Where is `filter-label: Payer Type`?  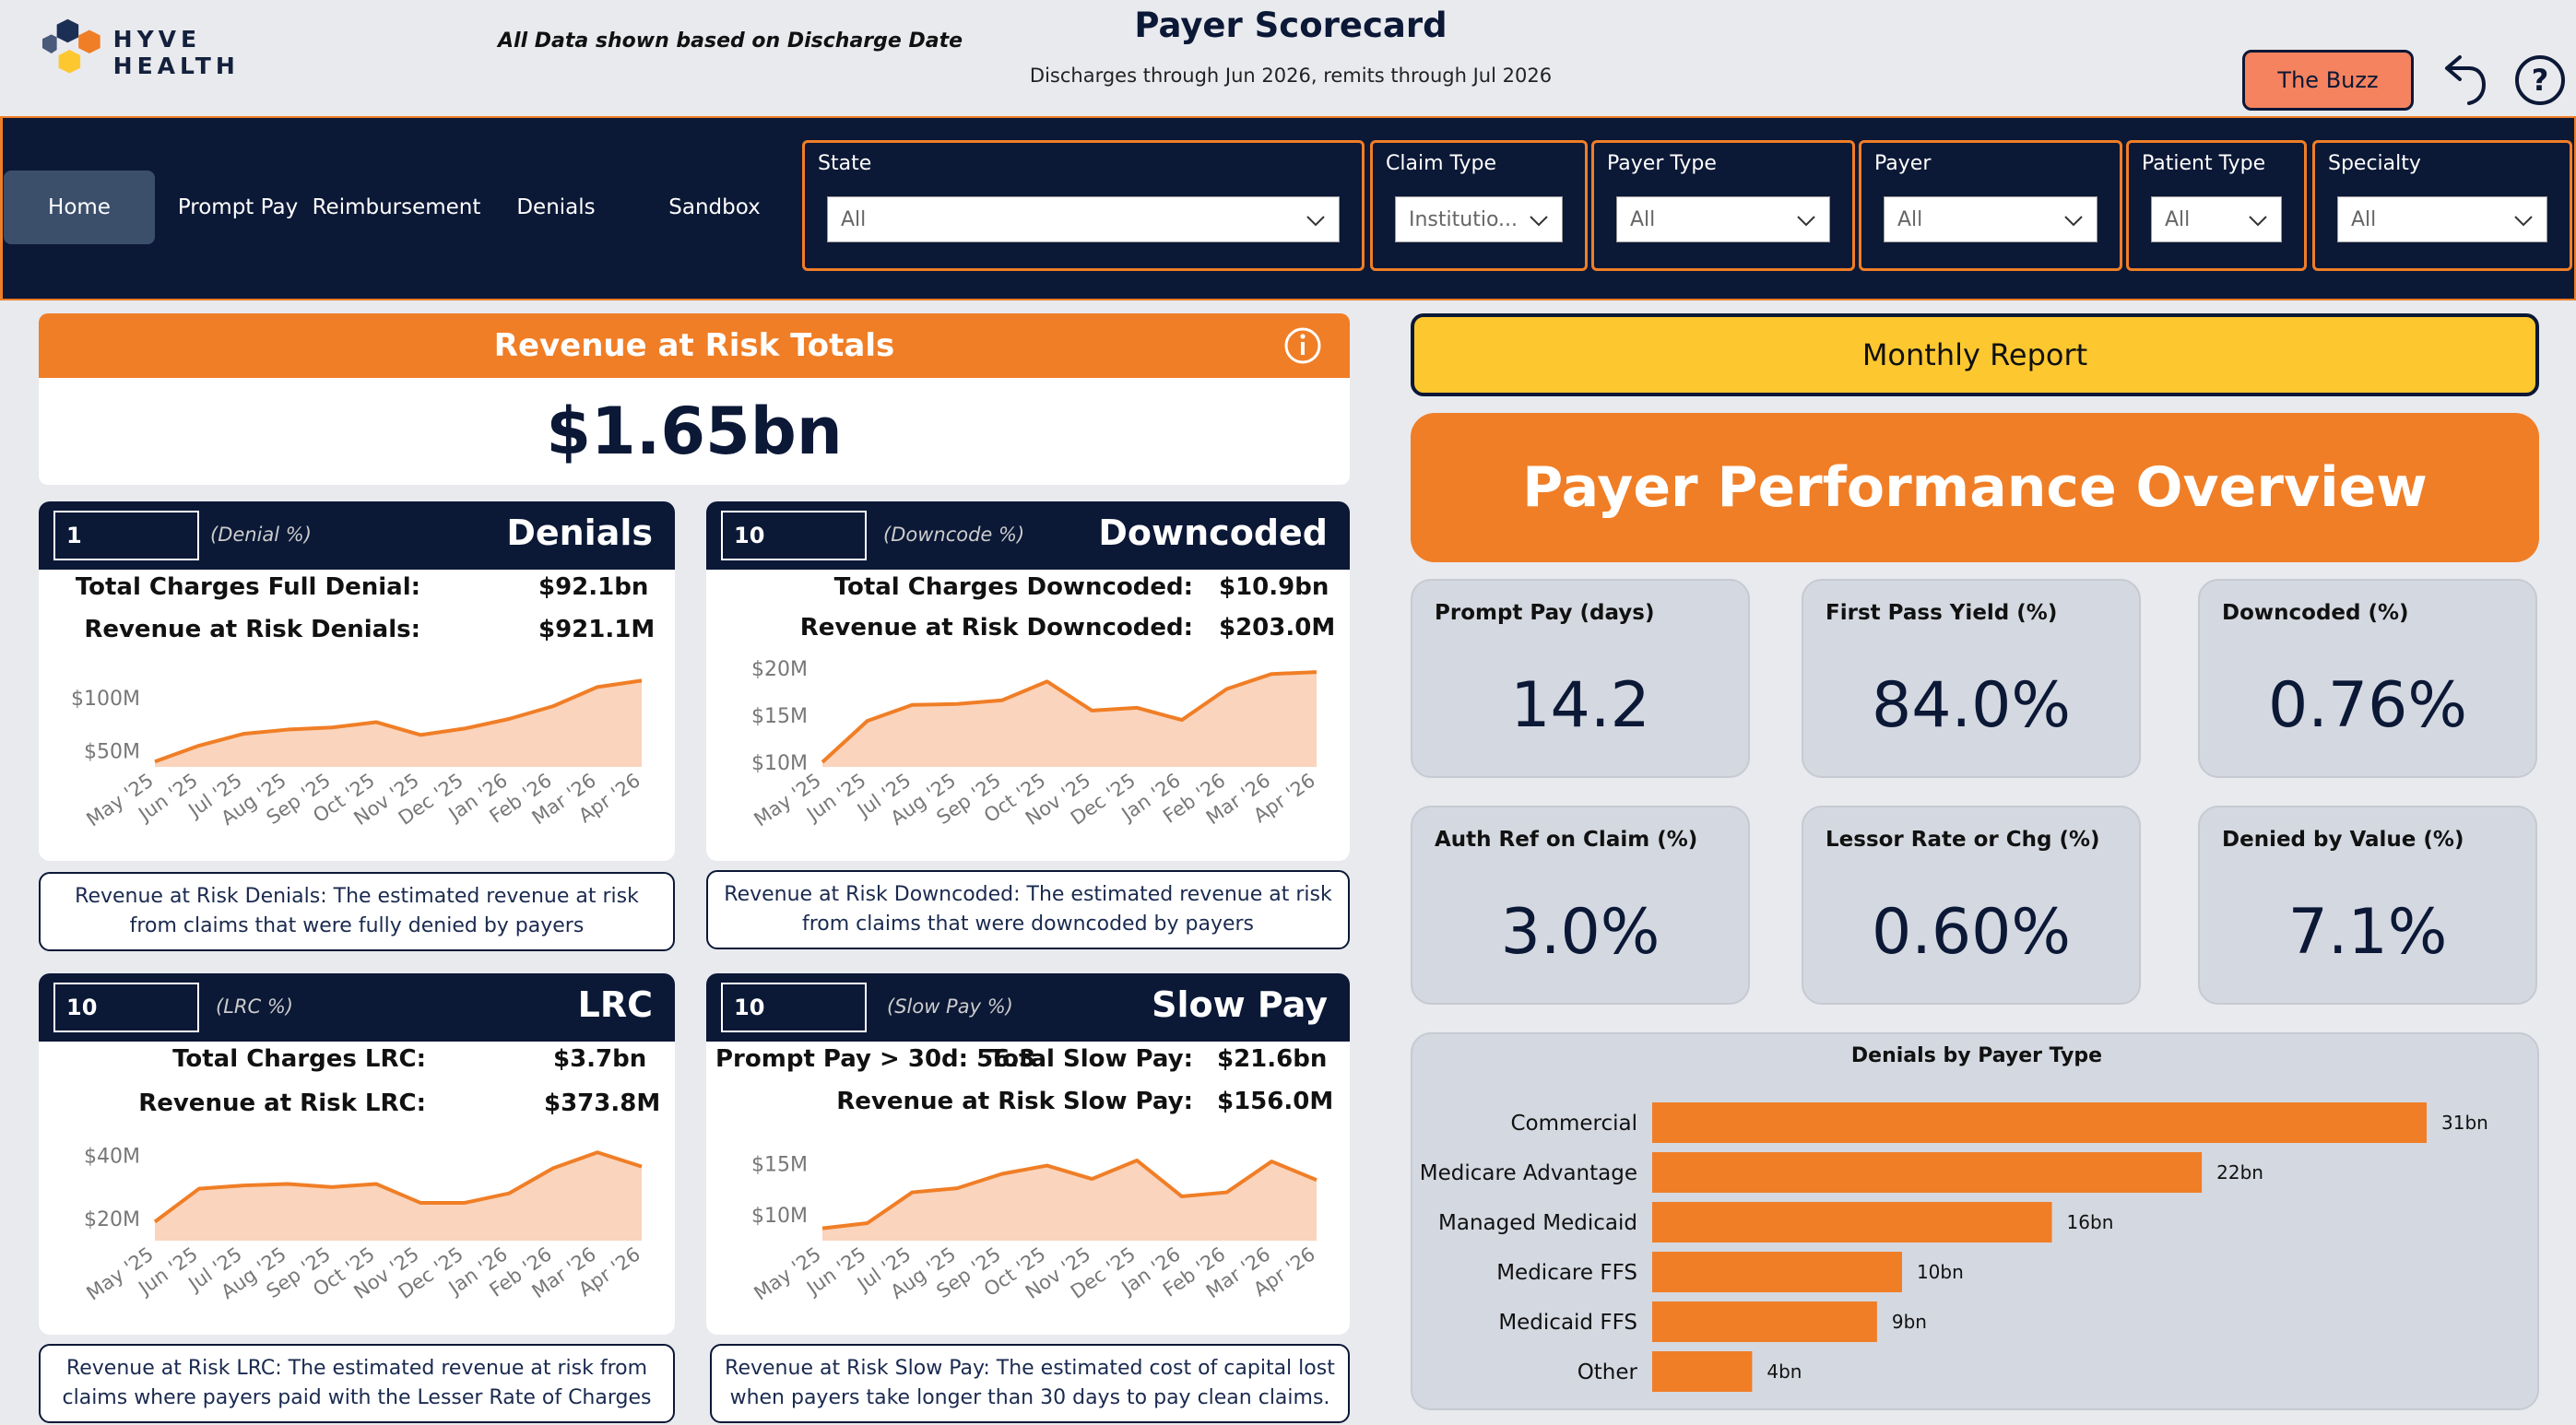
filter-label: Payer Type is located at coordinates (1662, 163).